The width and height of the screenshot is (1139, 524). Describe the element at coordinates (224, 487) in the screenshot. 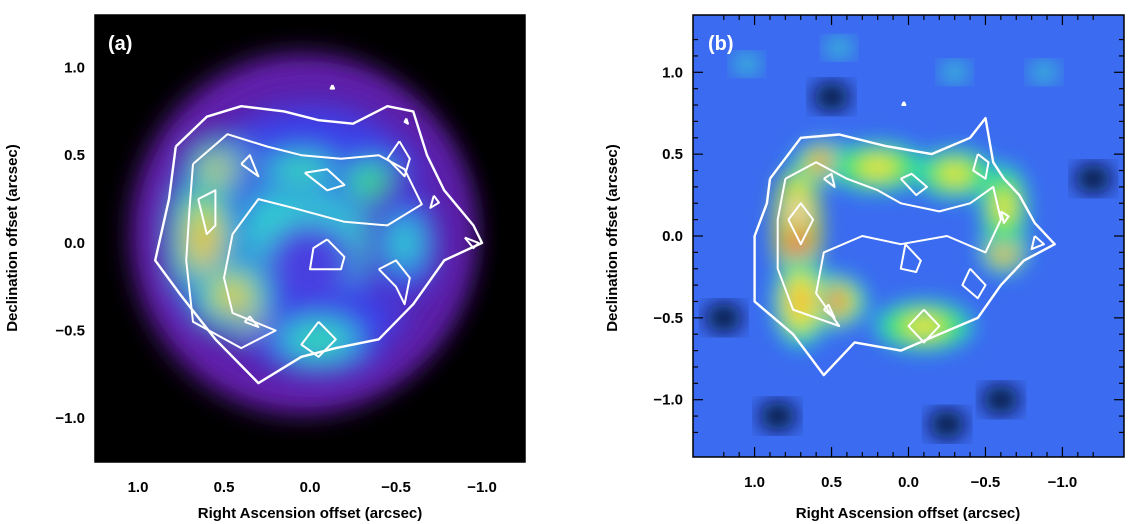

I see `panel-a-xtick-label: 0.5` at that location.